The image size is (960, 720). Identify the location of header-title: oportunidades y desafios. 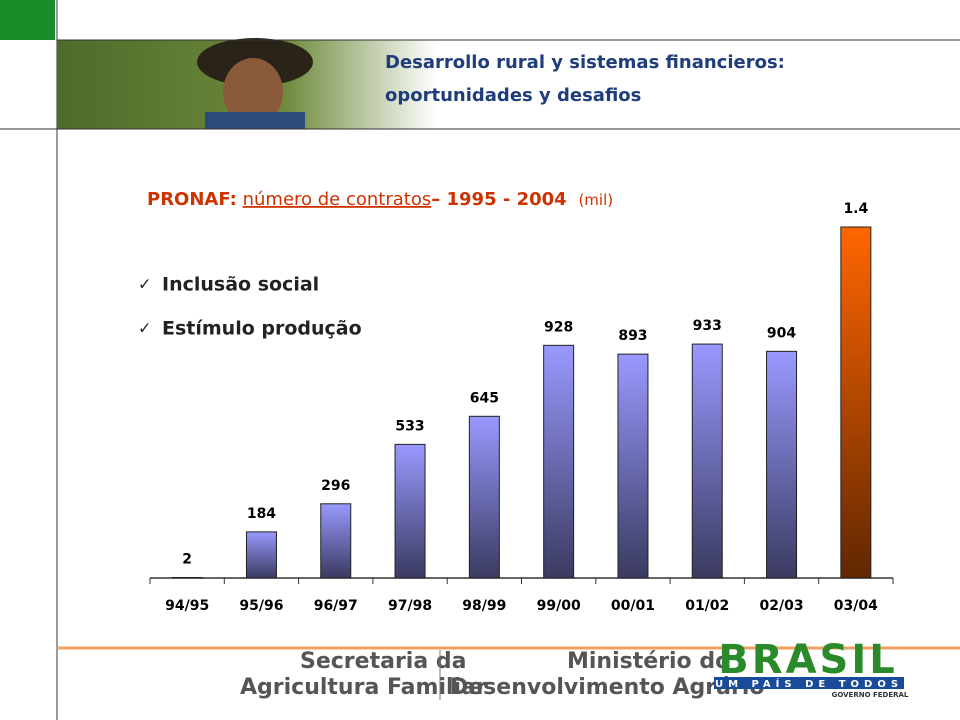
(513, 95).